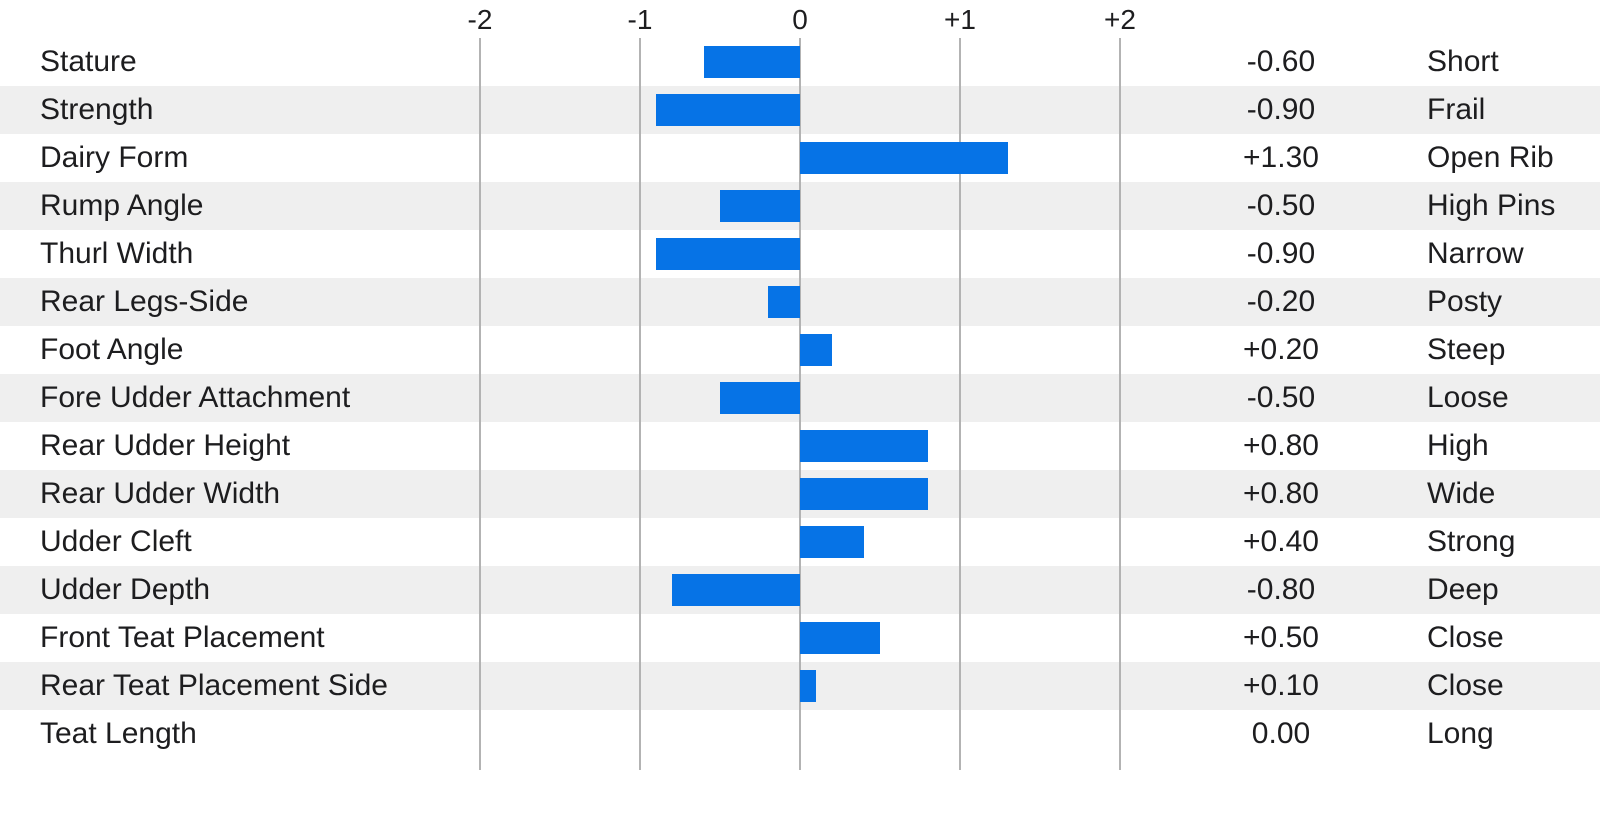  Describe the element at coordinates (125, 589) in the screenshot. I see `trait-label: Udder Depth` at that location.